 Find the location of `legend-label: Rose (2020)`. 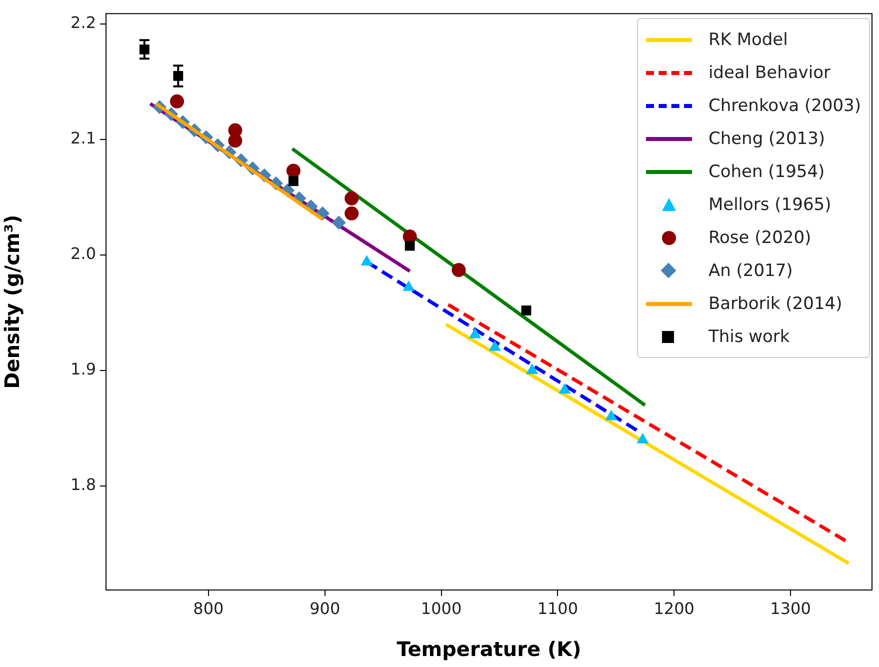

legend-label: Rose (2020) is located at coordinates (760, 238).